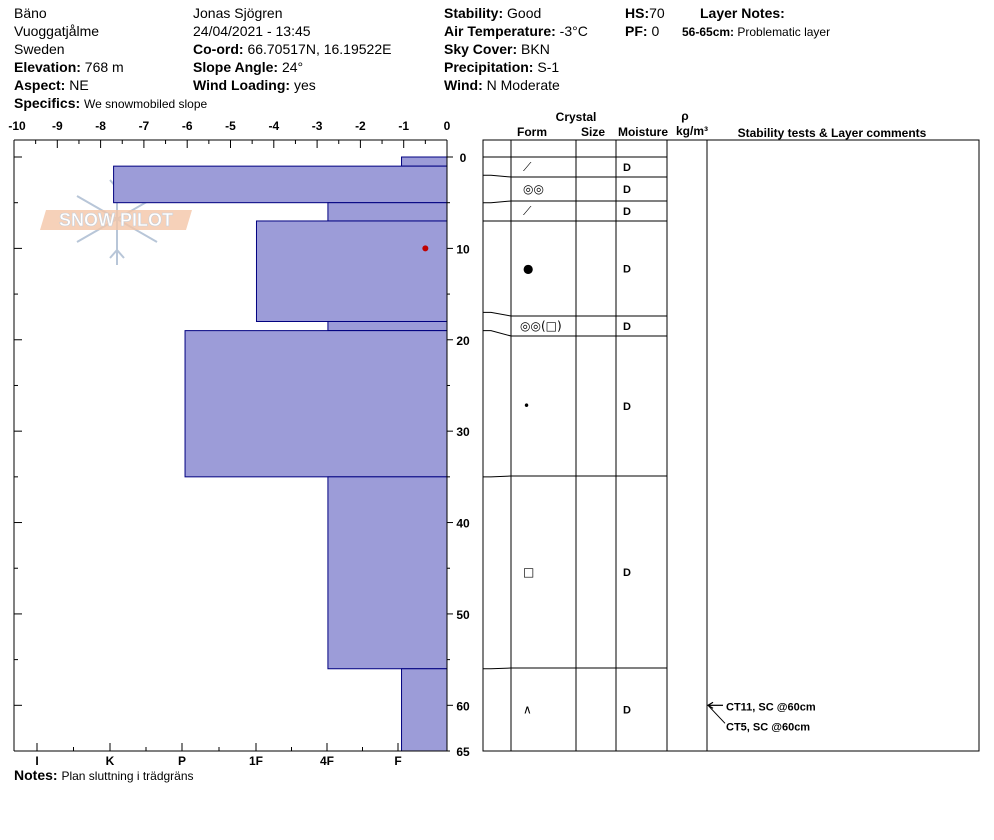 The height and width of the screenshot is (840, 994). I want to click on stability: Stability: Good, so click(493, 13).